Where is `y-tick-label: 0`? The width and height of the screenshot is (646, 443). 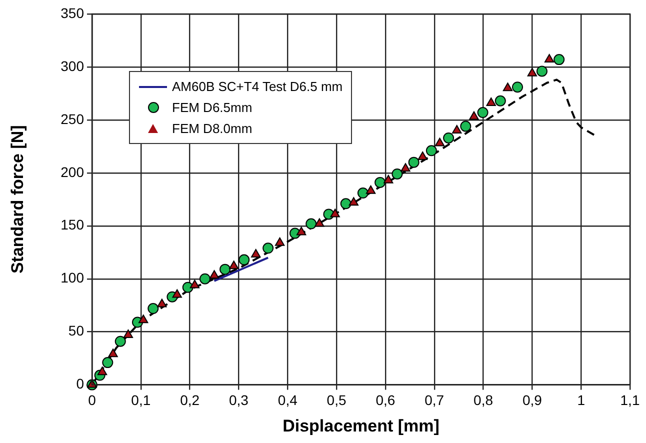
y-tick-label: 0 is located at coordinates (80, 384).